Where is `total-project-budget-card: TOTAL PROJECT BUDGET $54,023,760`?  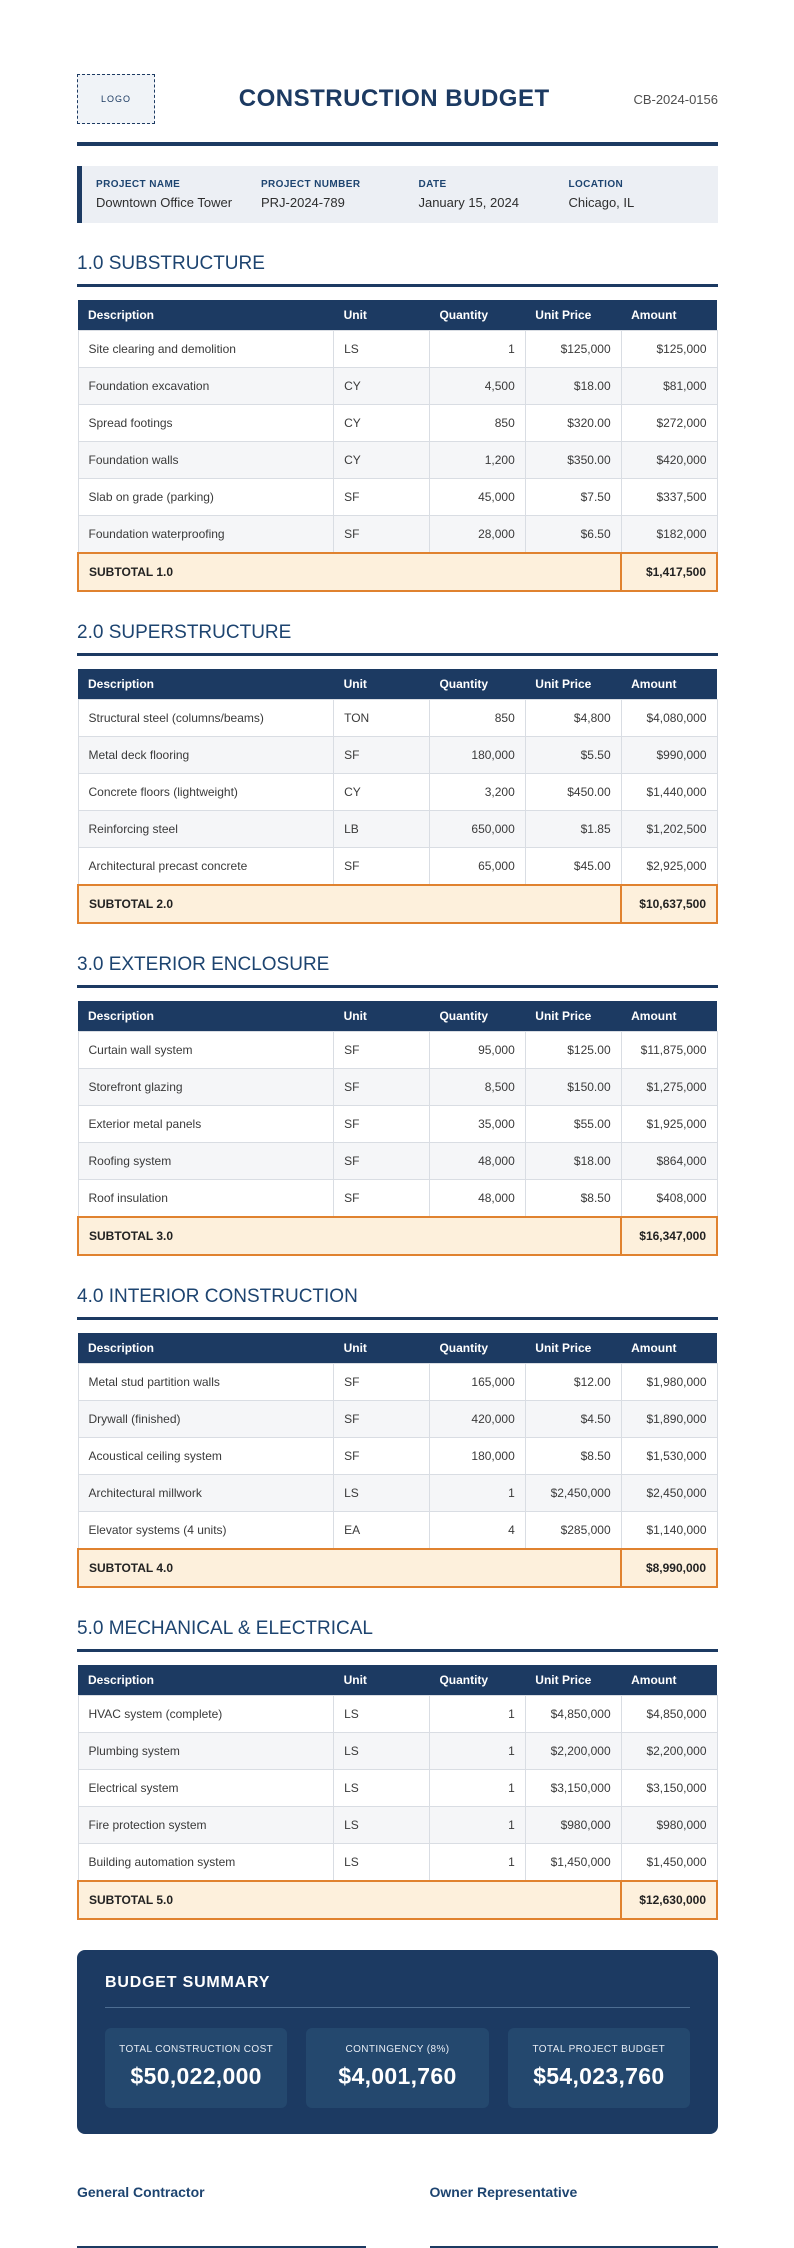
total-project-budget-card: TOTAL PROJECT BUDGET $54,023,760 is located at coordinates (598, 2068).